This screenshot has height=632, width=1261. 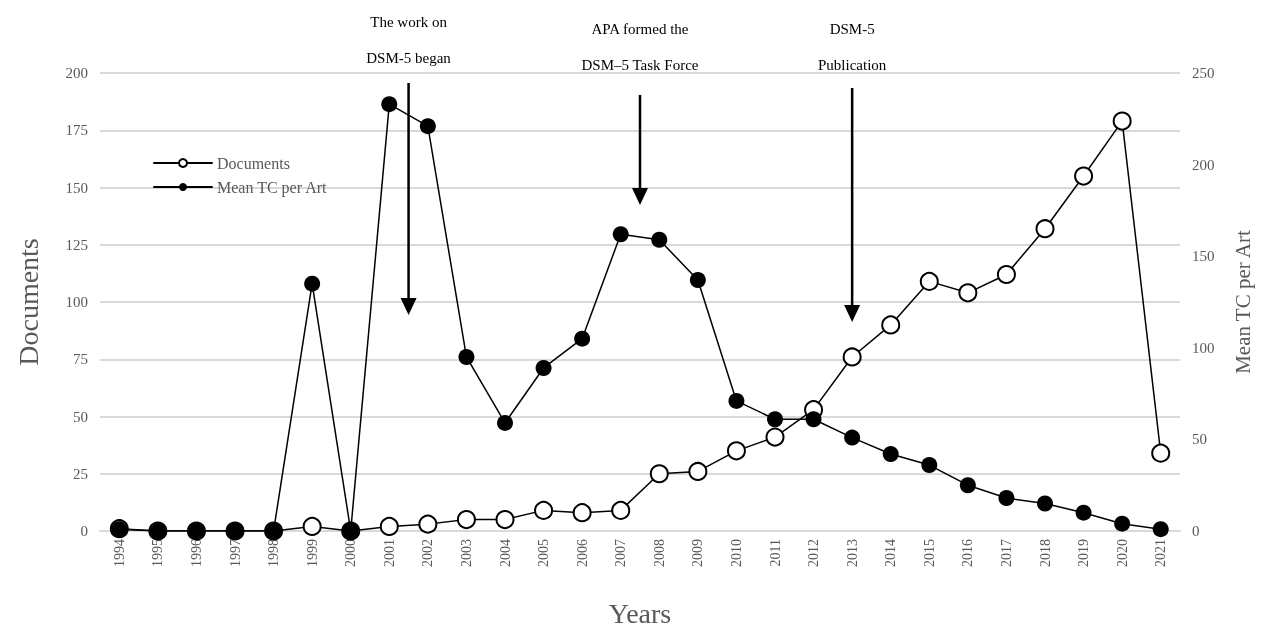 I want to click on x-tick-label: 2012, so click(x=814, y=553).